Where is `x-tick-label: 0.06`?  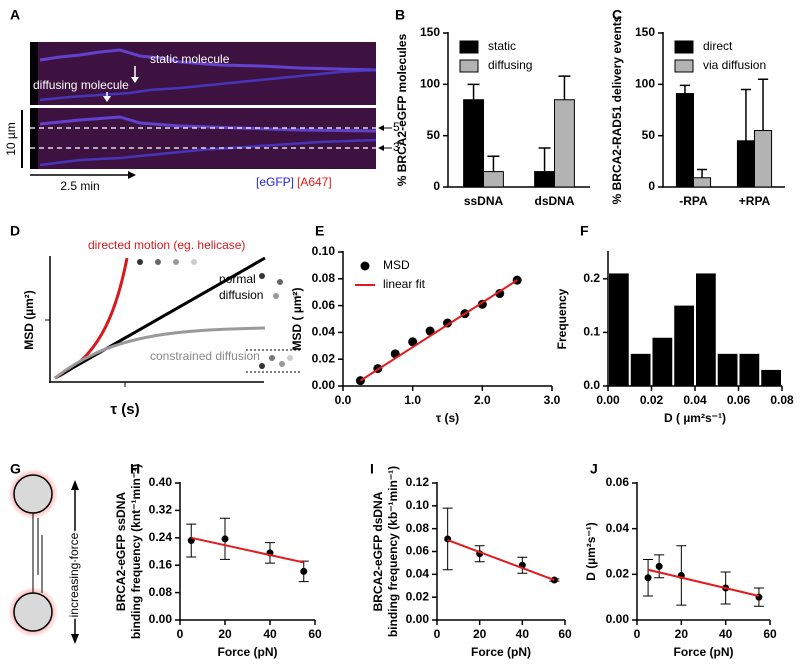 x-tick-label: 0.06 is located at coordinates (739, 400).